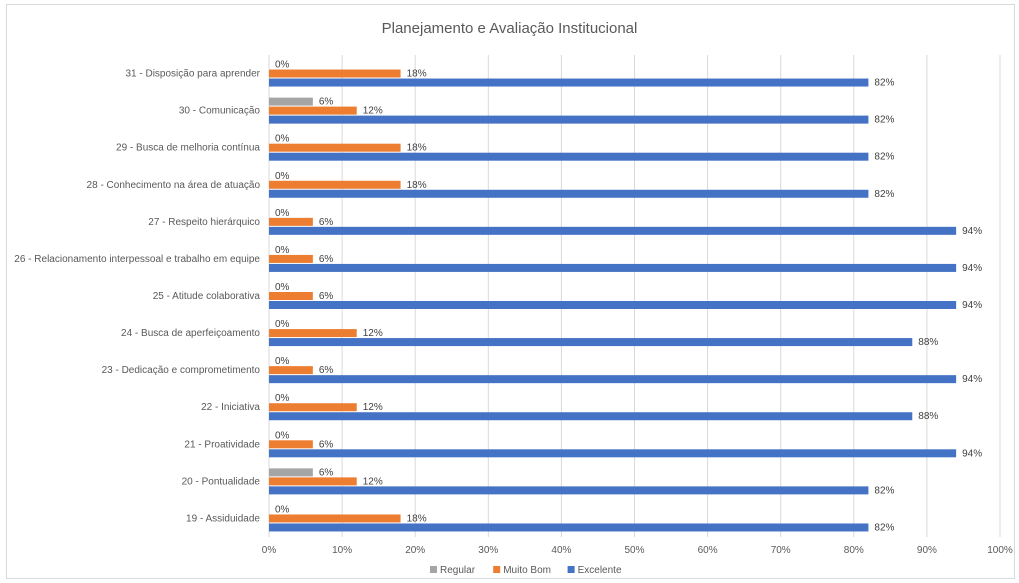 The height and width of the screenshot is (583, 1019). I want to click on legend-label: Excelente, so click(600, 570).